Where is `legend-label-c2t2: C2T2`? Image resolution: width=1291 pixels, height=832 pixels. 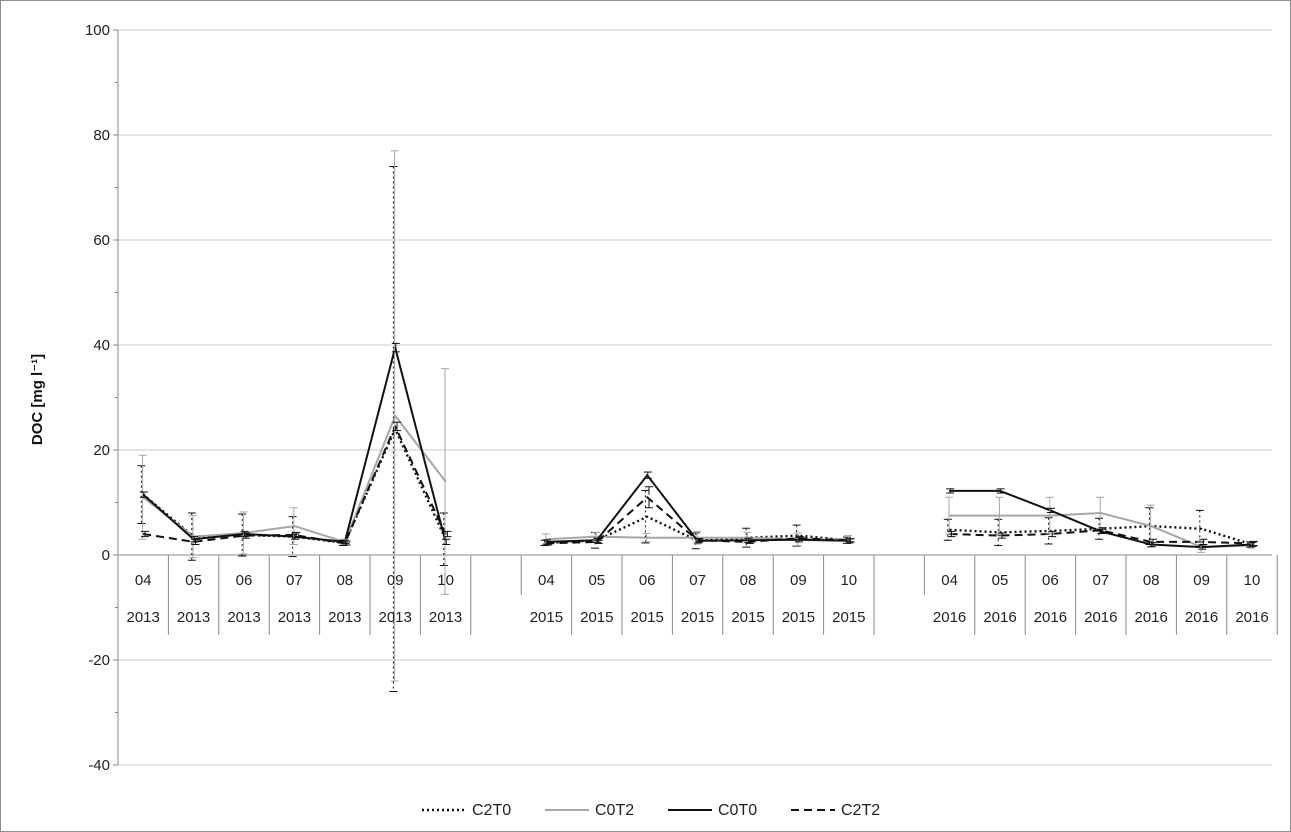
legend-label-c2t2: C2T2 is located at coordinates (860, 810).